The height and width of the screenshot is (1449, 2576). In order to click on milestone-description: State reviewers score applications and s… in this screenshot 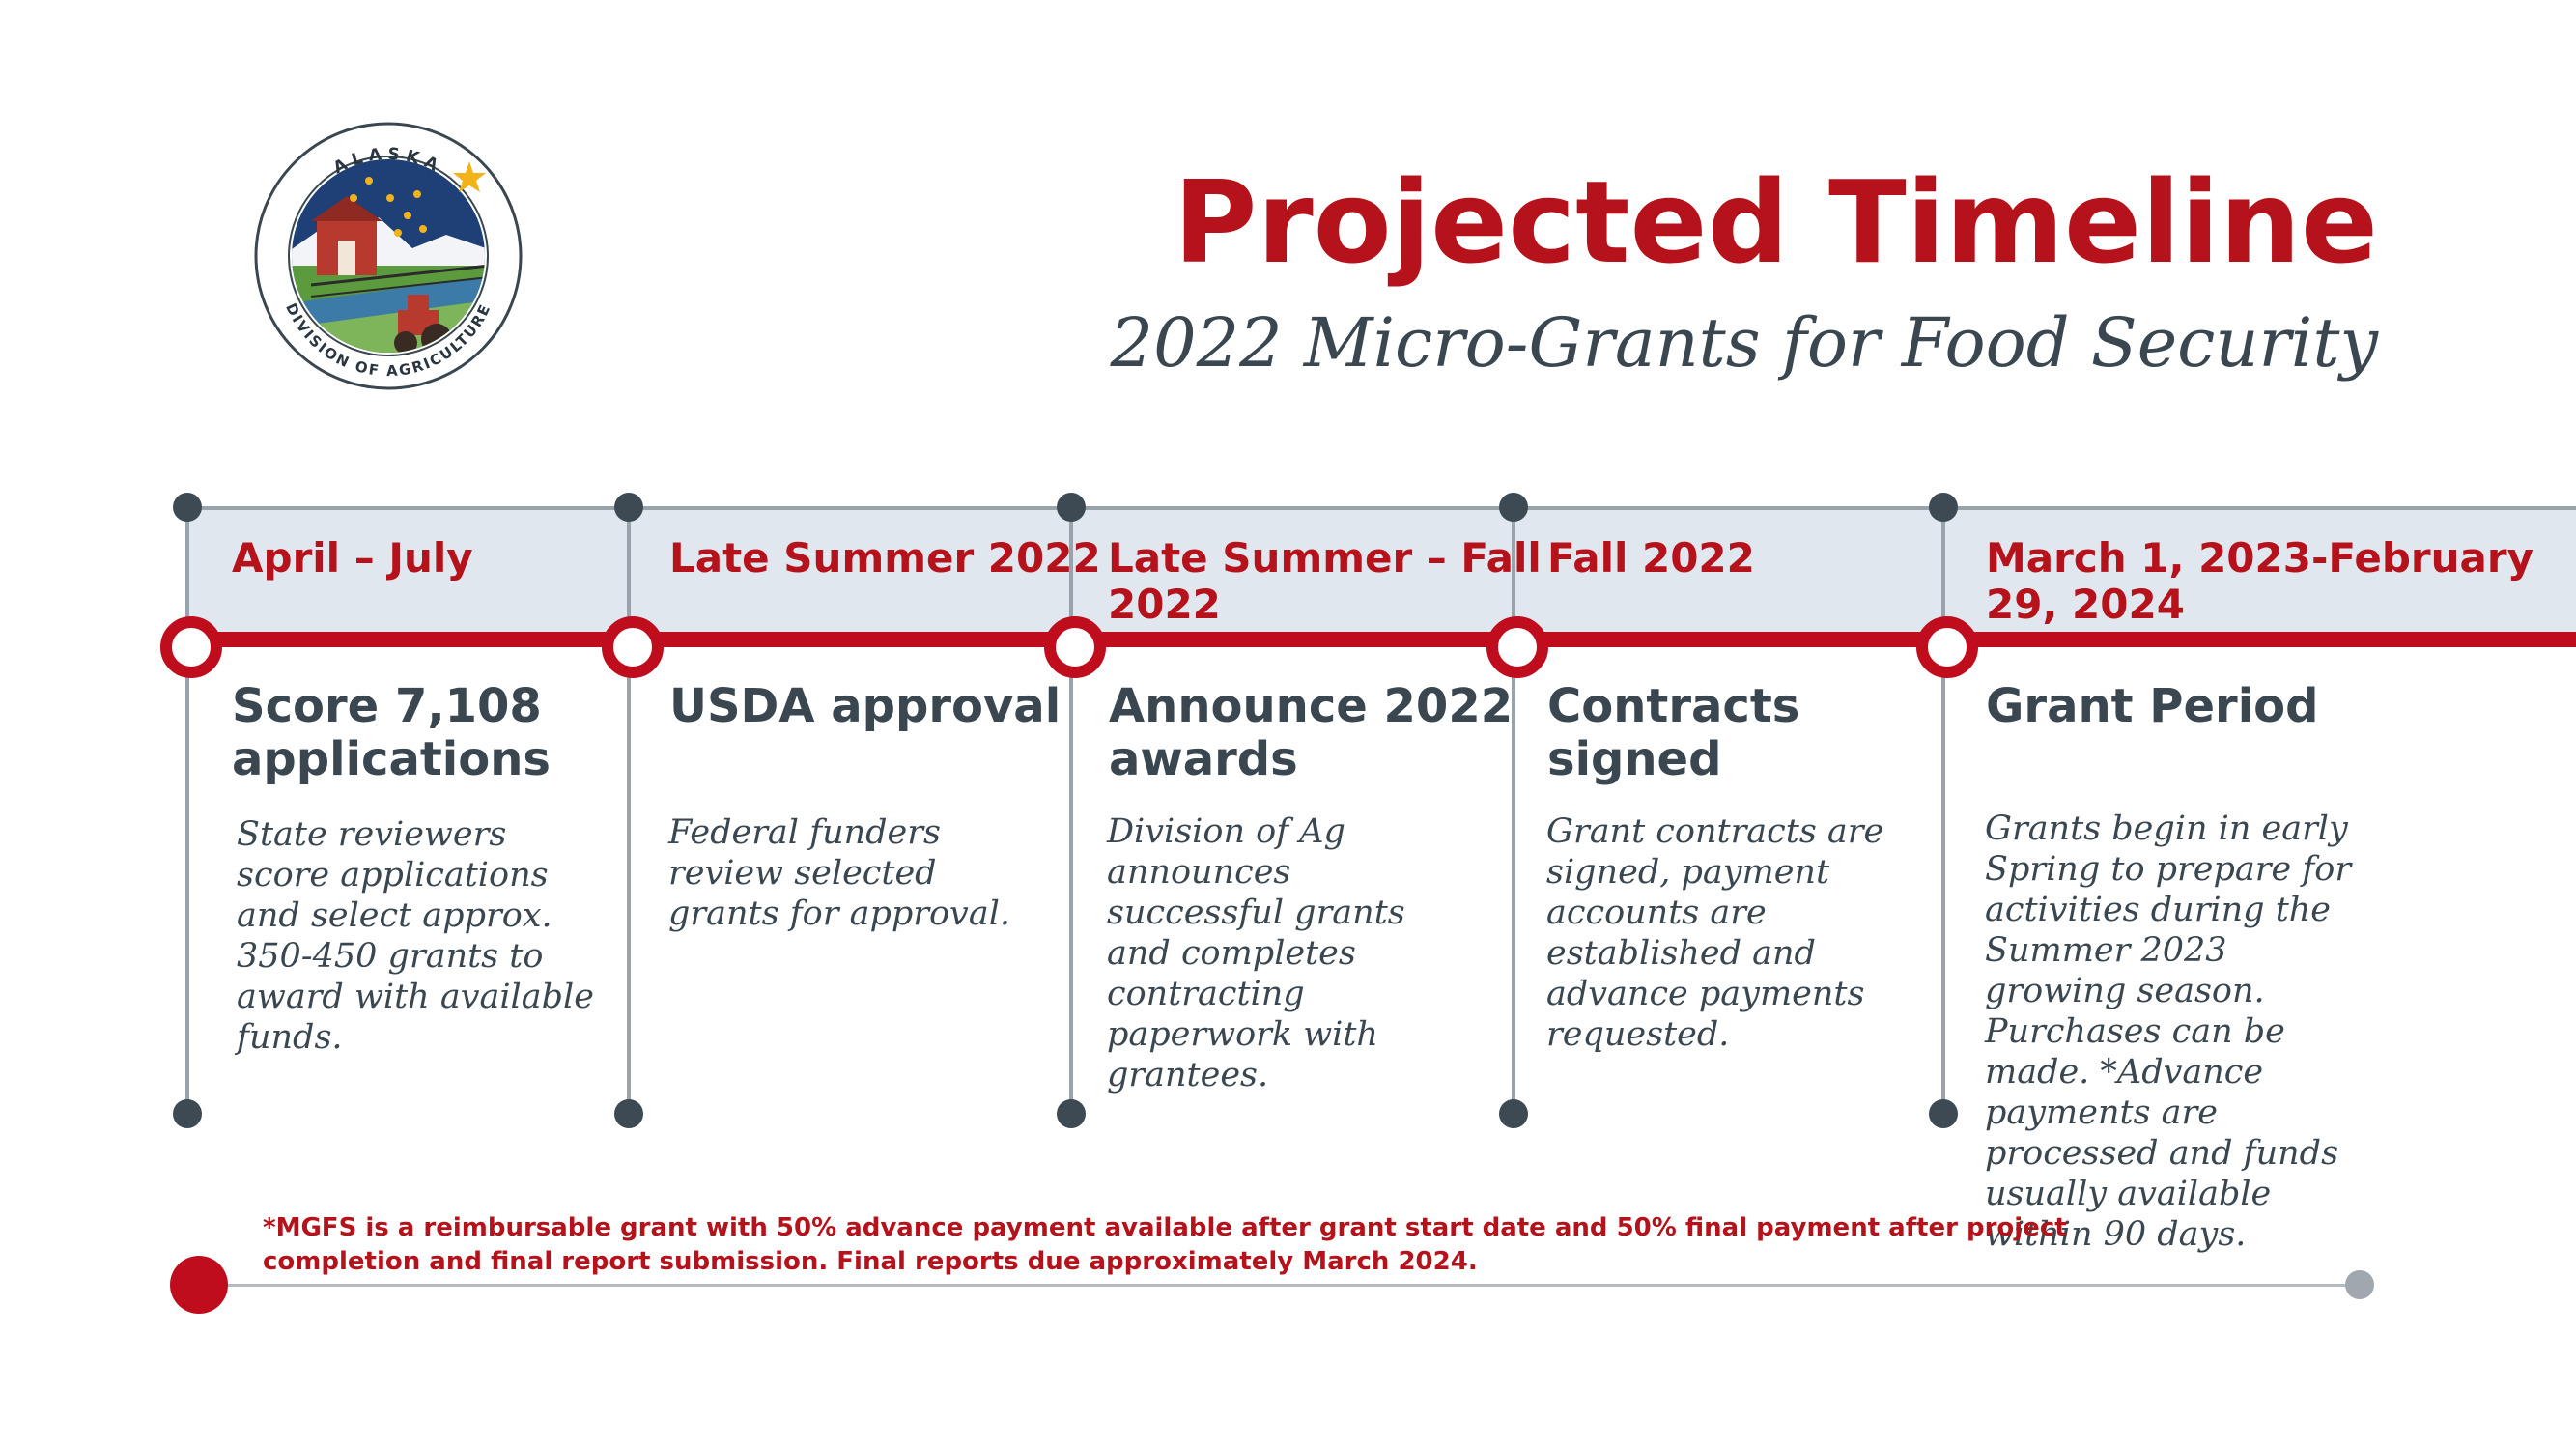, I will do `click(415, 936)`.